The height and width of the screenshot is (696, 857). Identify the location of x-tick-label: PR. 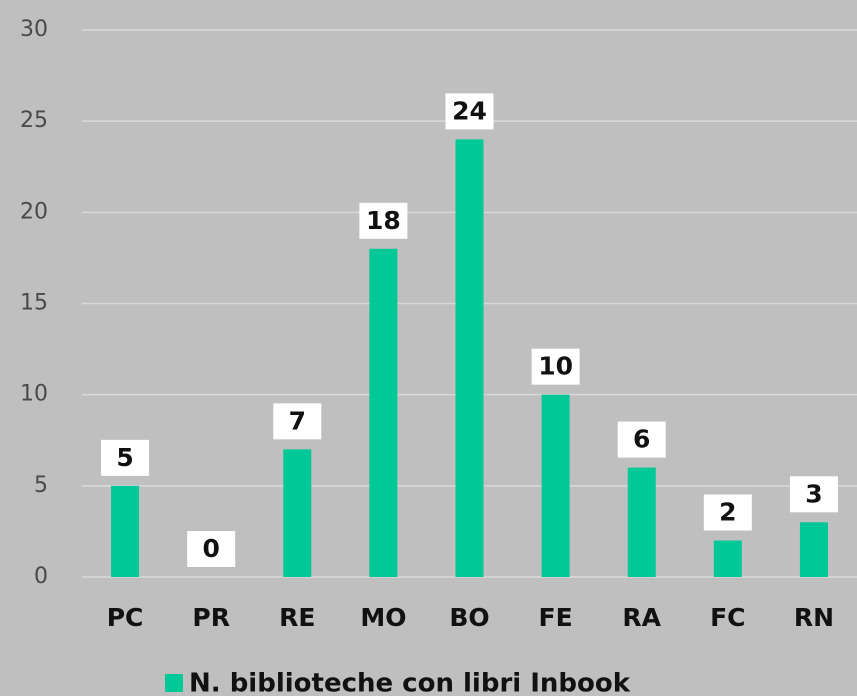
(211, 617).